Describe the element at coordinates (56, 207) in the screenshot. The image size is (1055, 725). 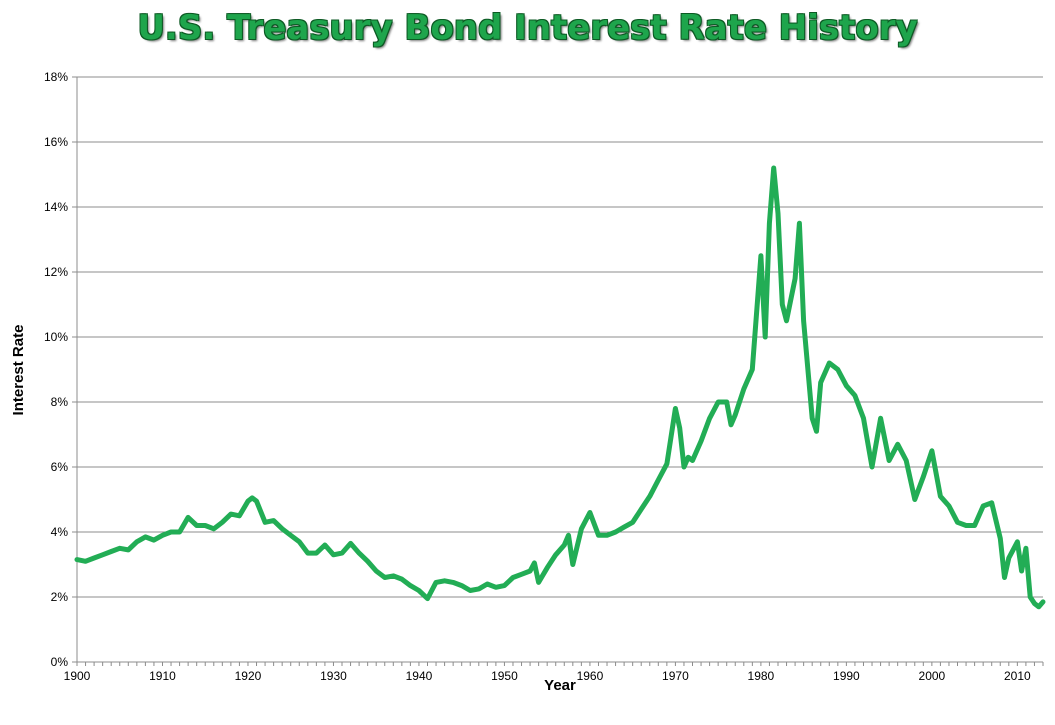
I see `y-tick-label: 14%` at that location.